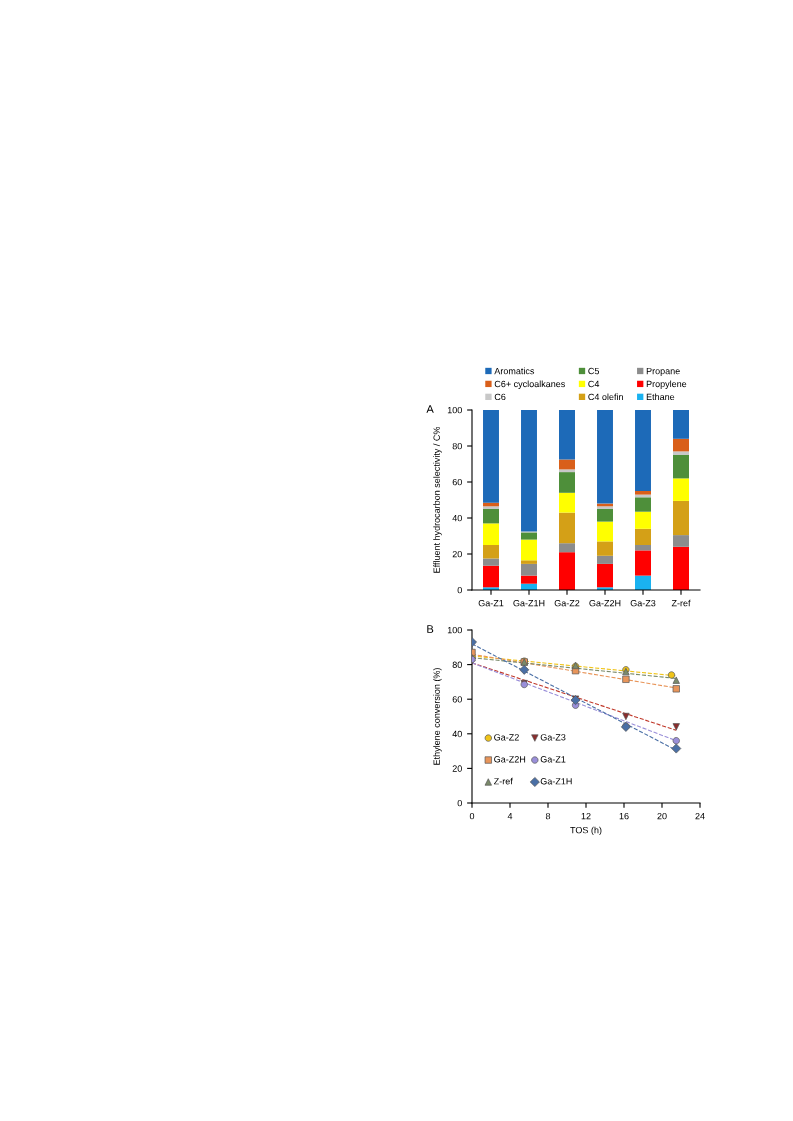 This screenshot has height=1121, width=793. What do you see at coordinates (660, 397) in the screenshot?
I see `legend-label: Ethane` at bounding box center [660, 397].